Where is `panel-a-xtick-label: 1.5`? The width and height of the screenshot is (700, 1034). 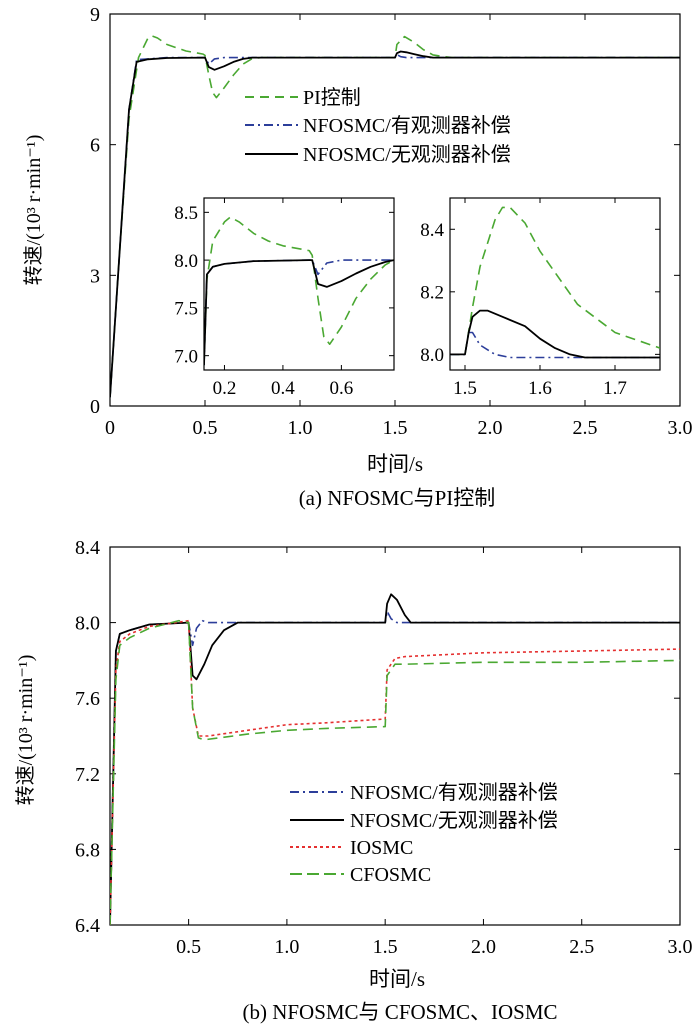
panel-a-xtick-label: 1.5 is located at coordinates (395, 428).